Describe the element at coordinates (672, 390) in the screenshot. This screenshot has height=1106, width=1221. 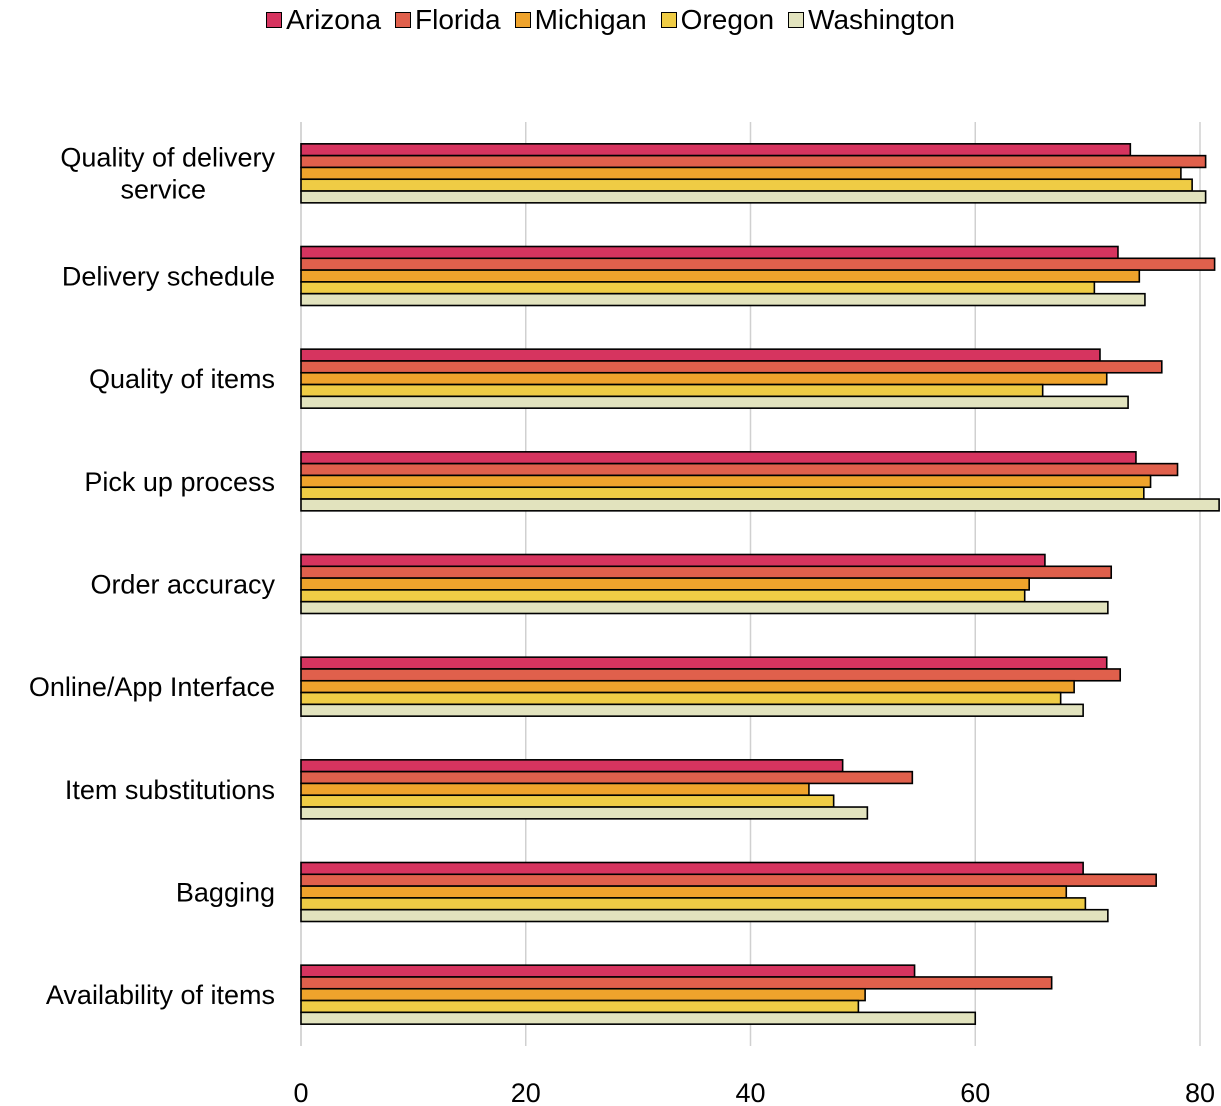
I see `bar-quality-of-items-oregon` at that location.